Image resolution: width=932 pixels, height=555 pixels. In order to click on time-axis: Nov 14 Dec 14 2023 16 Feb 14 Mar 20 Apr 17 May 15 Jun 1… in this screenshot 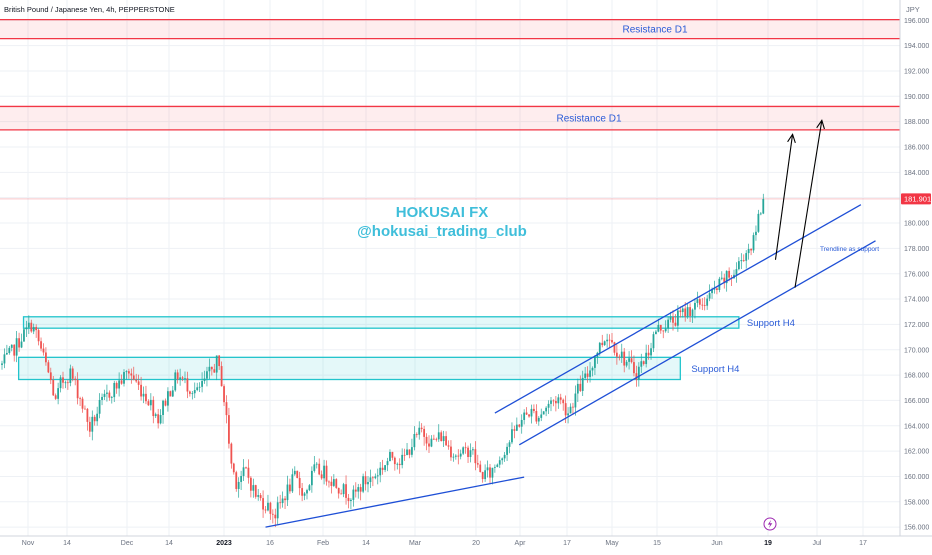, I will do `click(466, 541)`.